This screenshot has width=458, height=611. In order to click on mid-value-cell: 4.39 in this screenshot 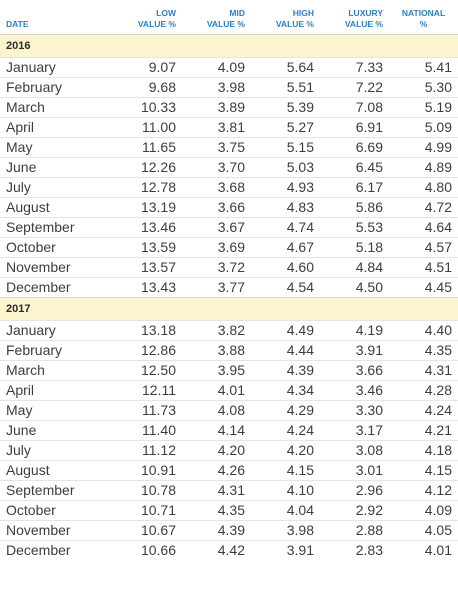, I will do `click(216, 530)`.